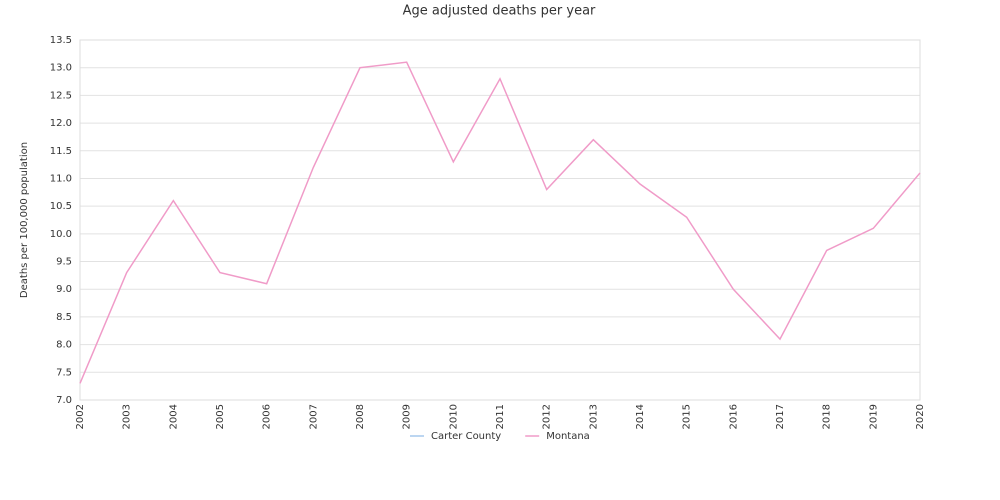 The height and width of the screenshot is (500, 1000). I want to click on y-tick-label: 13.5, so click(61, 40).